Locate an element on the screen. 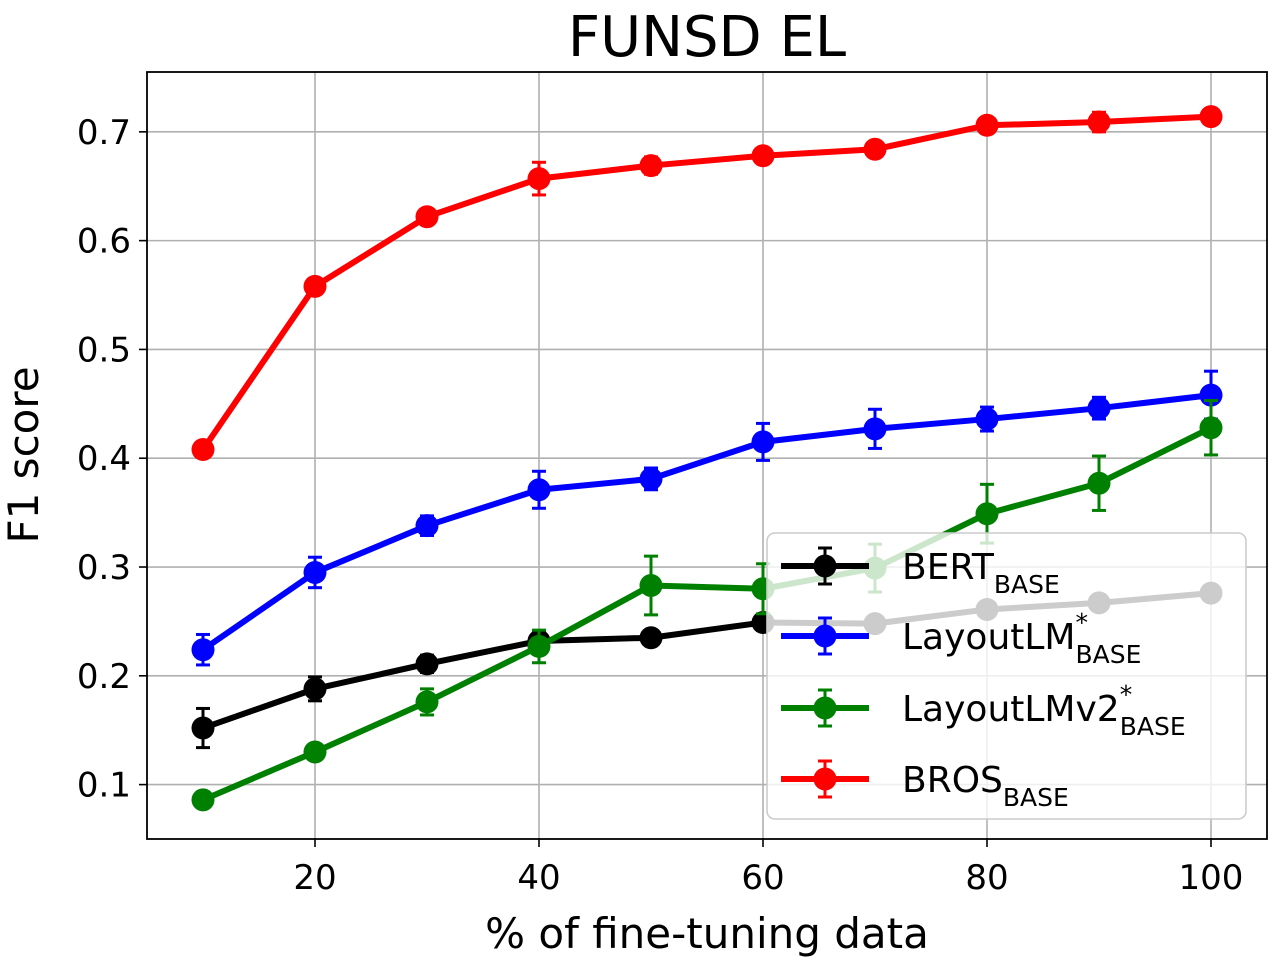  legend-item: BROSBASE is located at coordinates (925, 785).